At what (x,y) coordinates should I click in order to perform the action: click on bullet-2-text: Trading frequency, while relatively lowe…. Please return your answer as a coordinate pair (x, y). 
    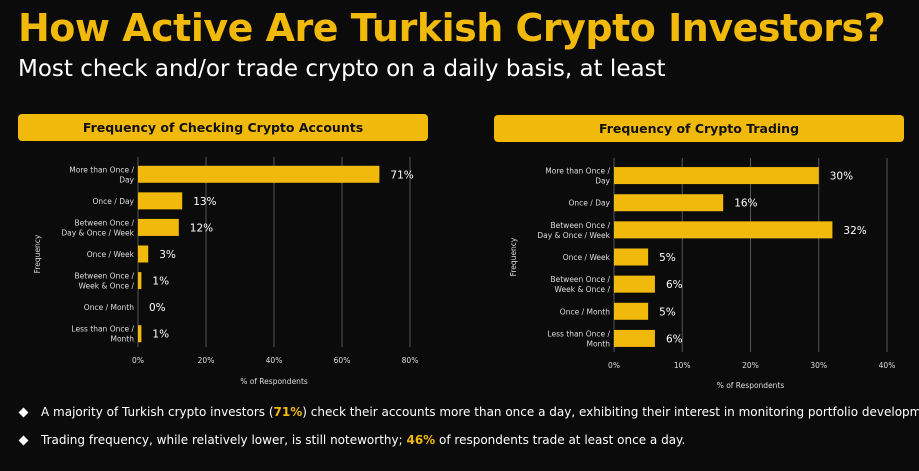
    Looking at the image, I should click on (363, 440).